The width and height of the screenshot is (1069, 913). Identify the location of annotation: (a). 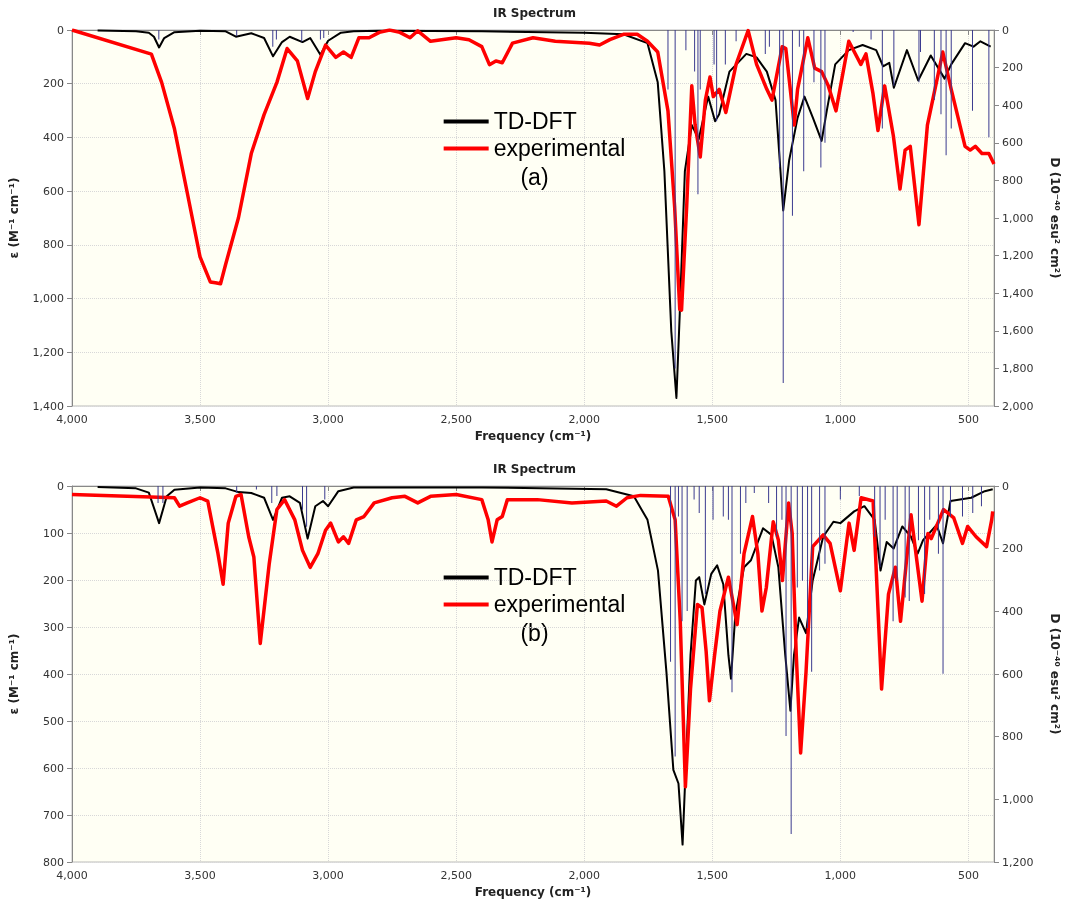
(534, 176).